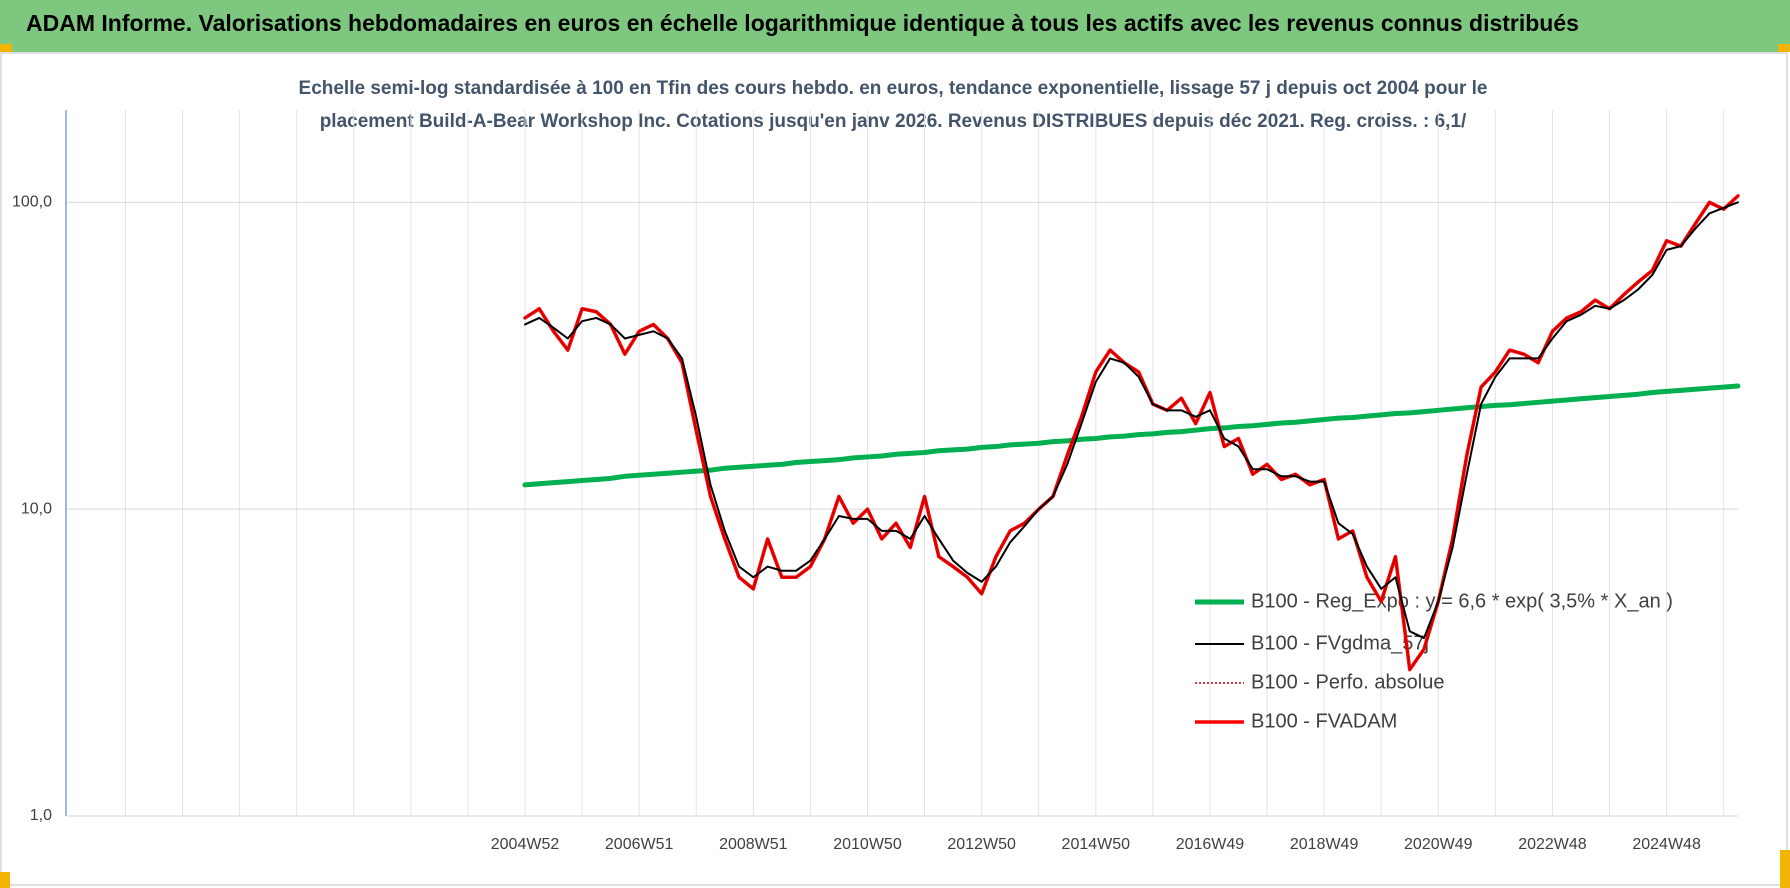 The image size is (1790, 888). Describe the element at coordinates (1131, 435) in the screenshot. I see `series-line` at that location.